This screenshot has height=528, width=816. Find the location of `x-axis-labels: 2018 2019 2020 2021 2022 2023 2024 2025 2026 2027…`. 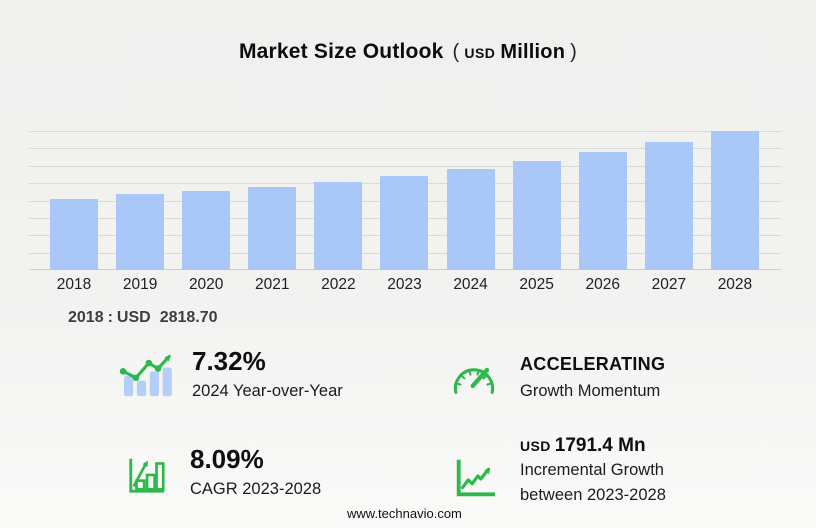

x-axis-labels: 2018 2019 2020 2021 2022 2023 2024 2025 2026 2027… is located at coordinates (405, 285).